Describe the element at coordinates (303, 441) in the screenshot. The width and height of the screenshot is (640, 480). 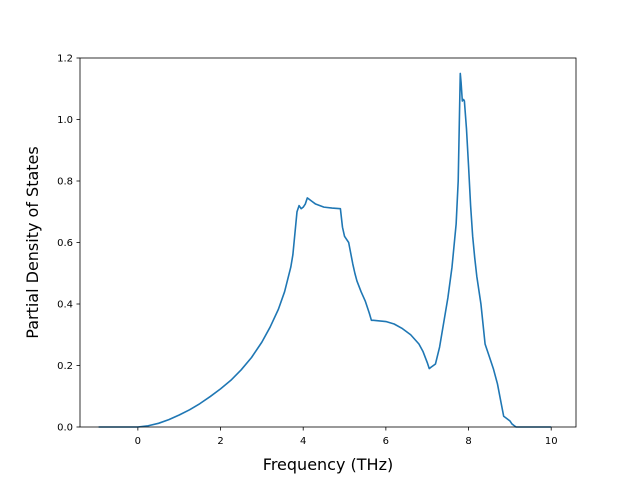
I see `x-tick-label: 4` at that location.